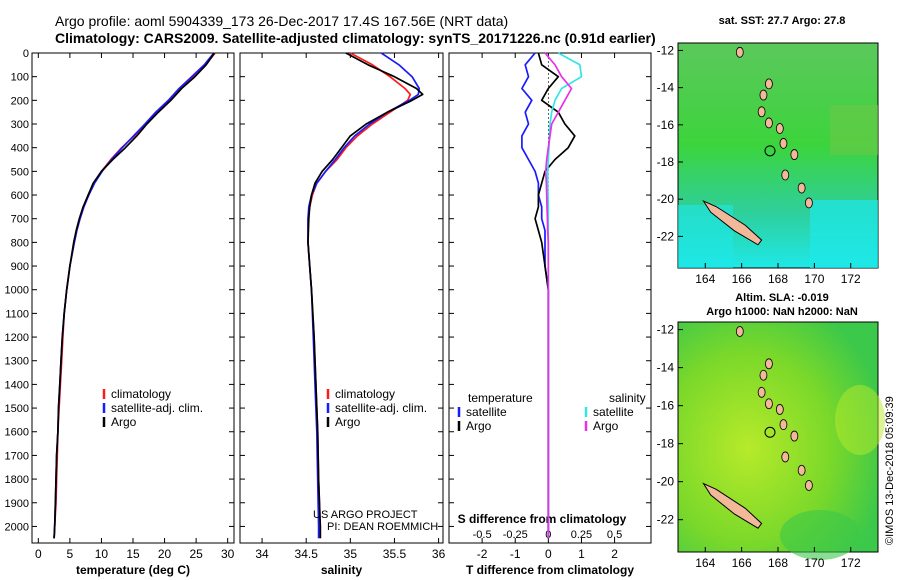  What do you see at coordinates (666, 125) in the screenshot?
I see `sst-ytick-label: -16` at bounding box center [666, 125].